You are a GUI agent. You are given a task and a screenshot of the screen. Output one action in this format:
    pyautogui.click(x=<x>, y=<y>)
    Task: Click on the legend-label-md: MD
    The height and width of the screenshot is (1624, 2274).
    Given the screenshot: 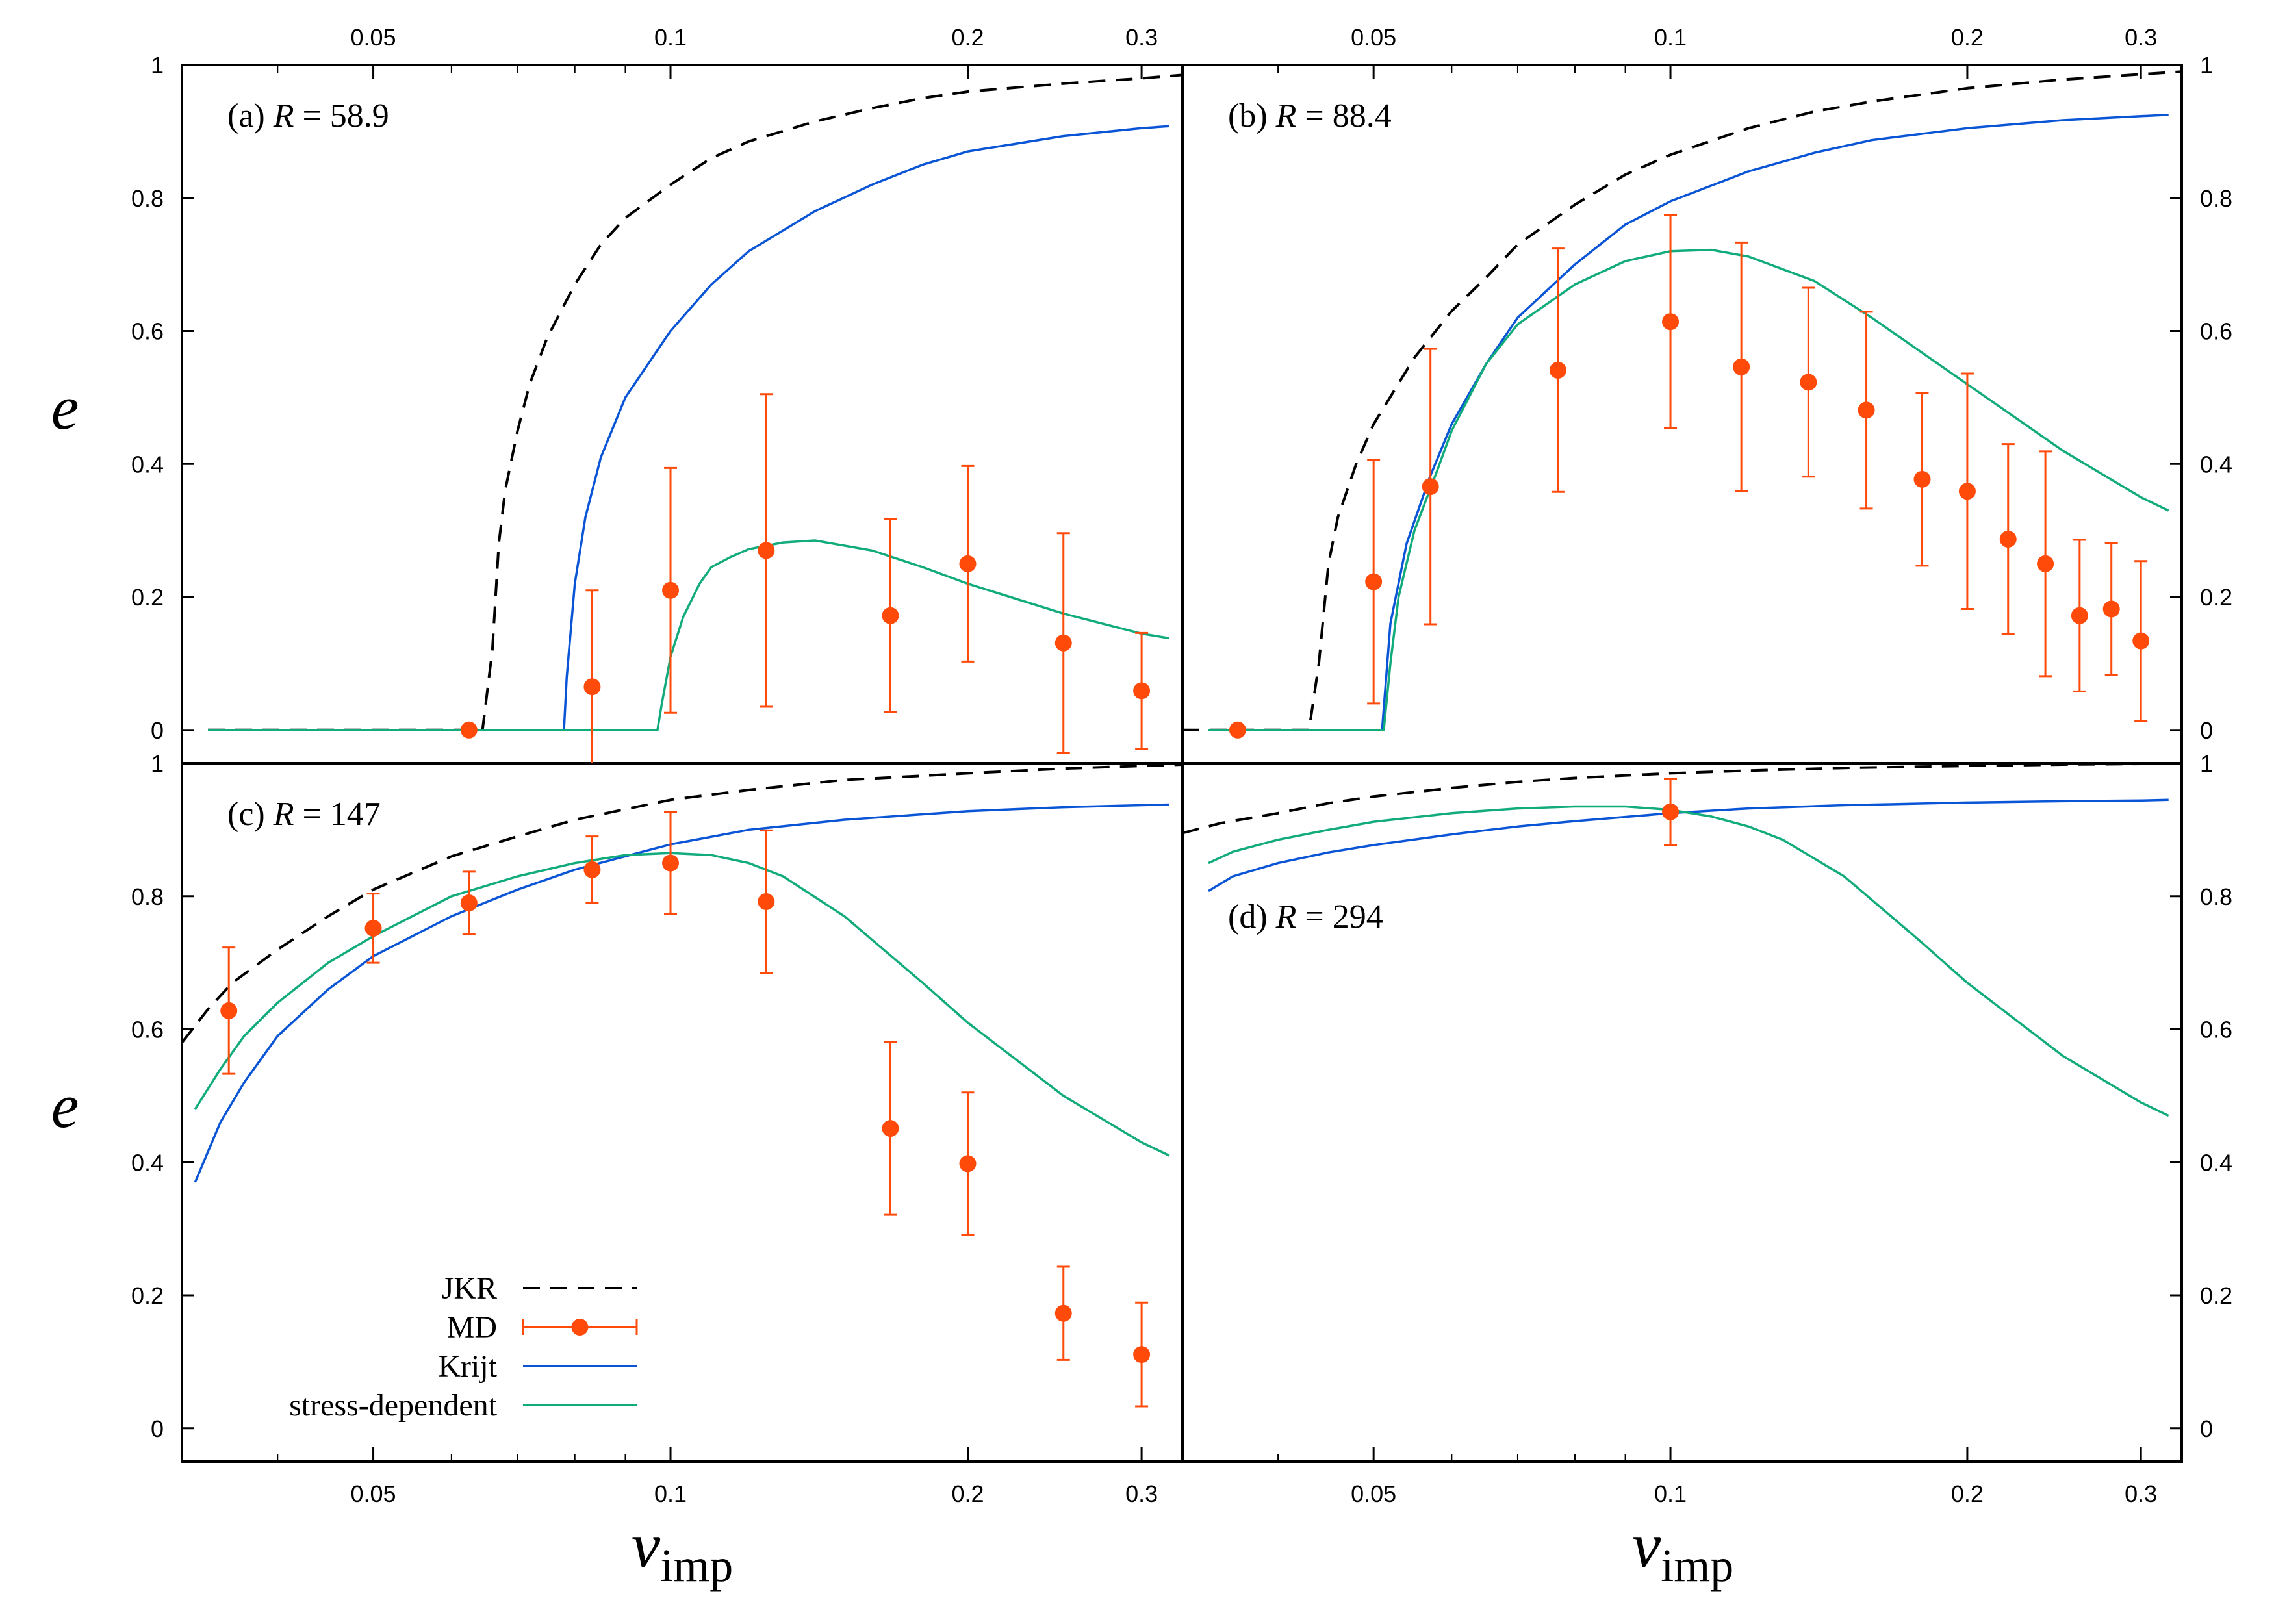 What is the action you would take?
    pyautogui.click(x=472, y=1327)
    